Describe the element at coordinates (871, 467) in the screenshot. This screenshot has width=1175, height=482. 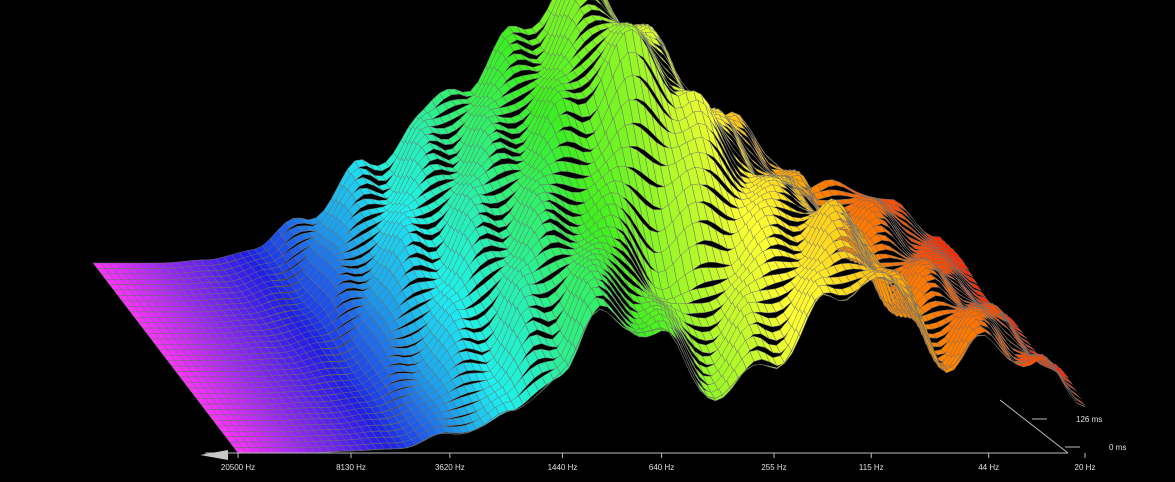
I see `frequency-tick-label: 115 Hz` at that location.